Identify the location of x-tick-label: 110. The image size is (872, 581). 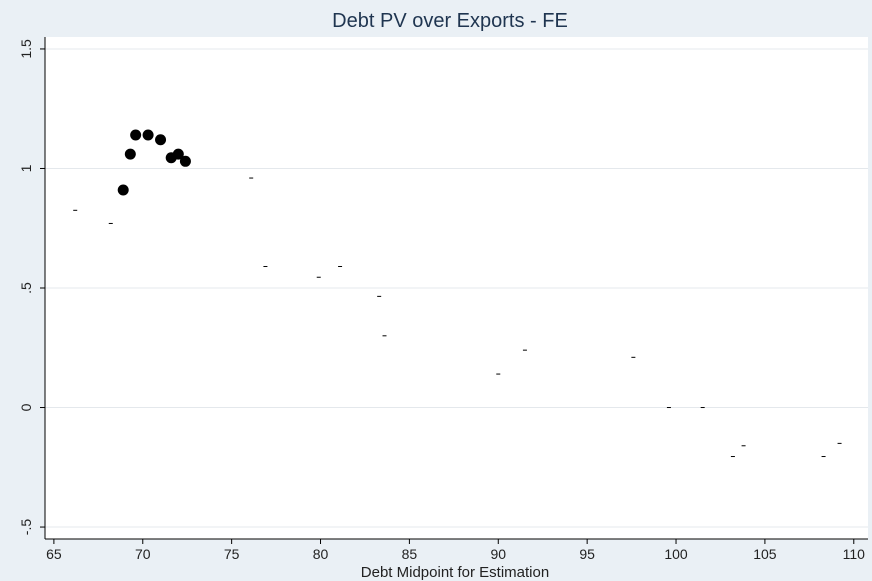
(854, 554).